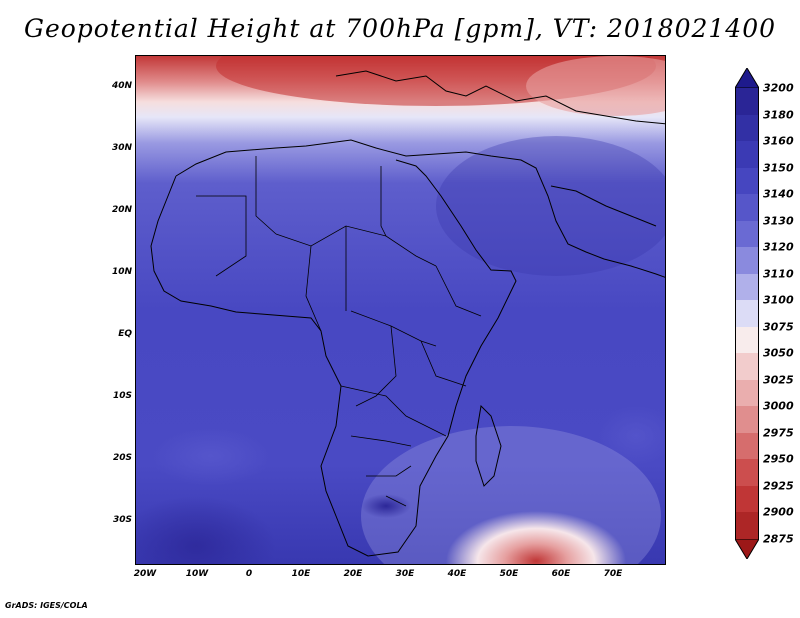  Describe the element at coordinates (778, 485) in the screenshot. I see `colorbar-level-label: 2925` at that location.